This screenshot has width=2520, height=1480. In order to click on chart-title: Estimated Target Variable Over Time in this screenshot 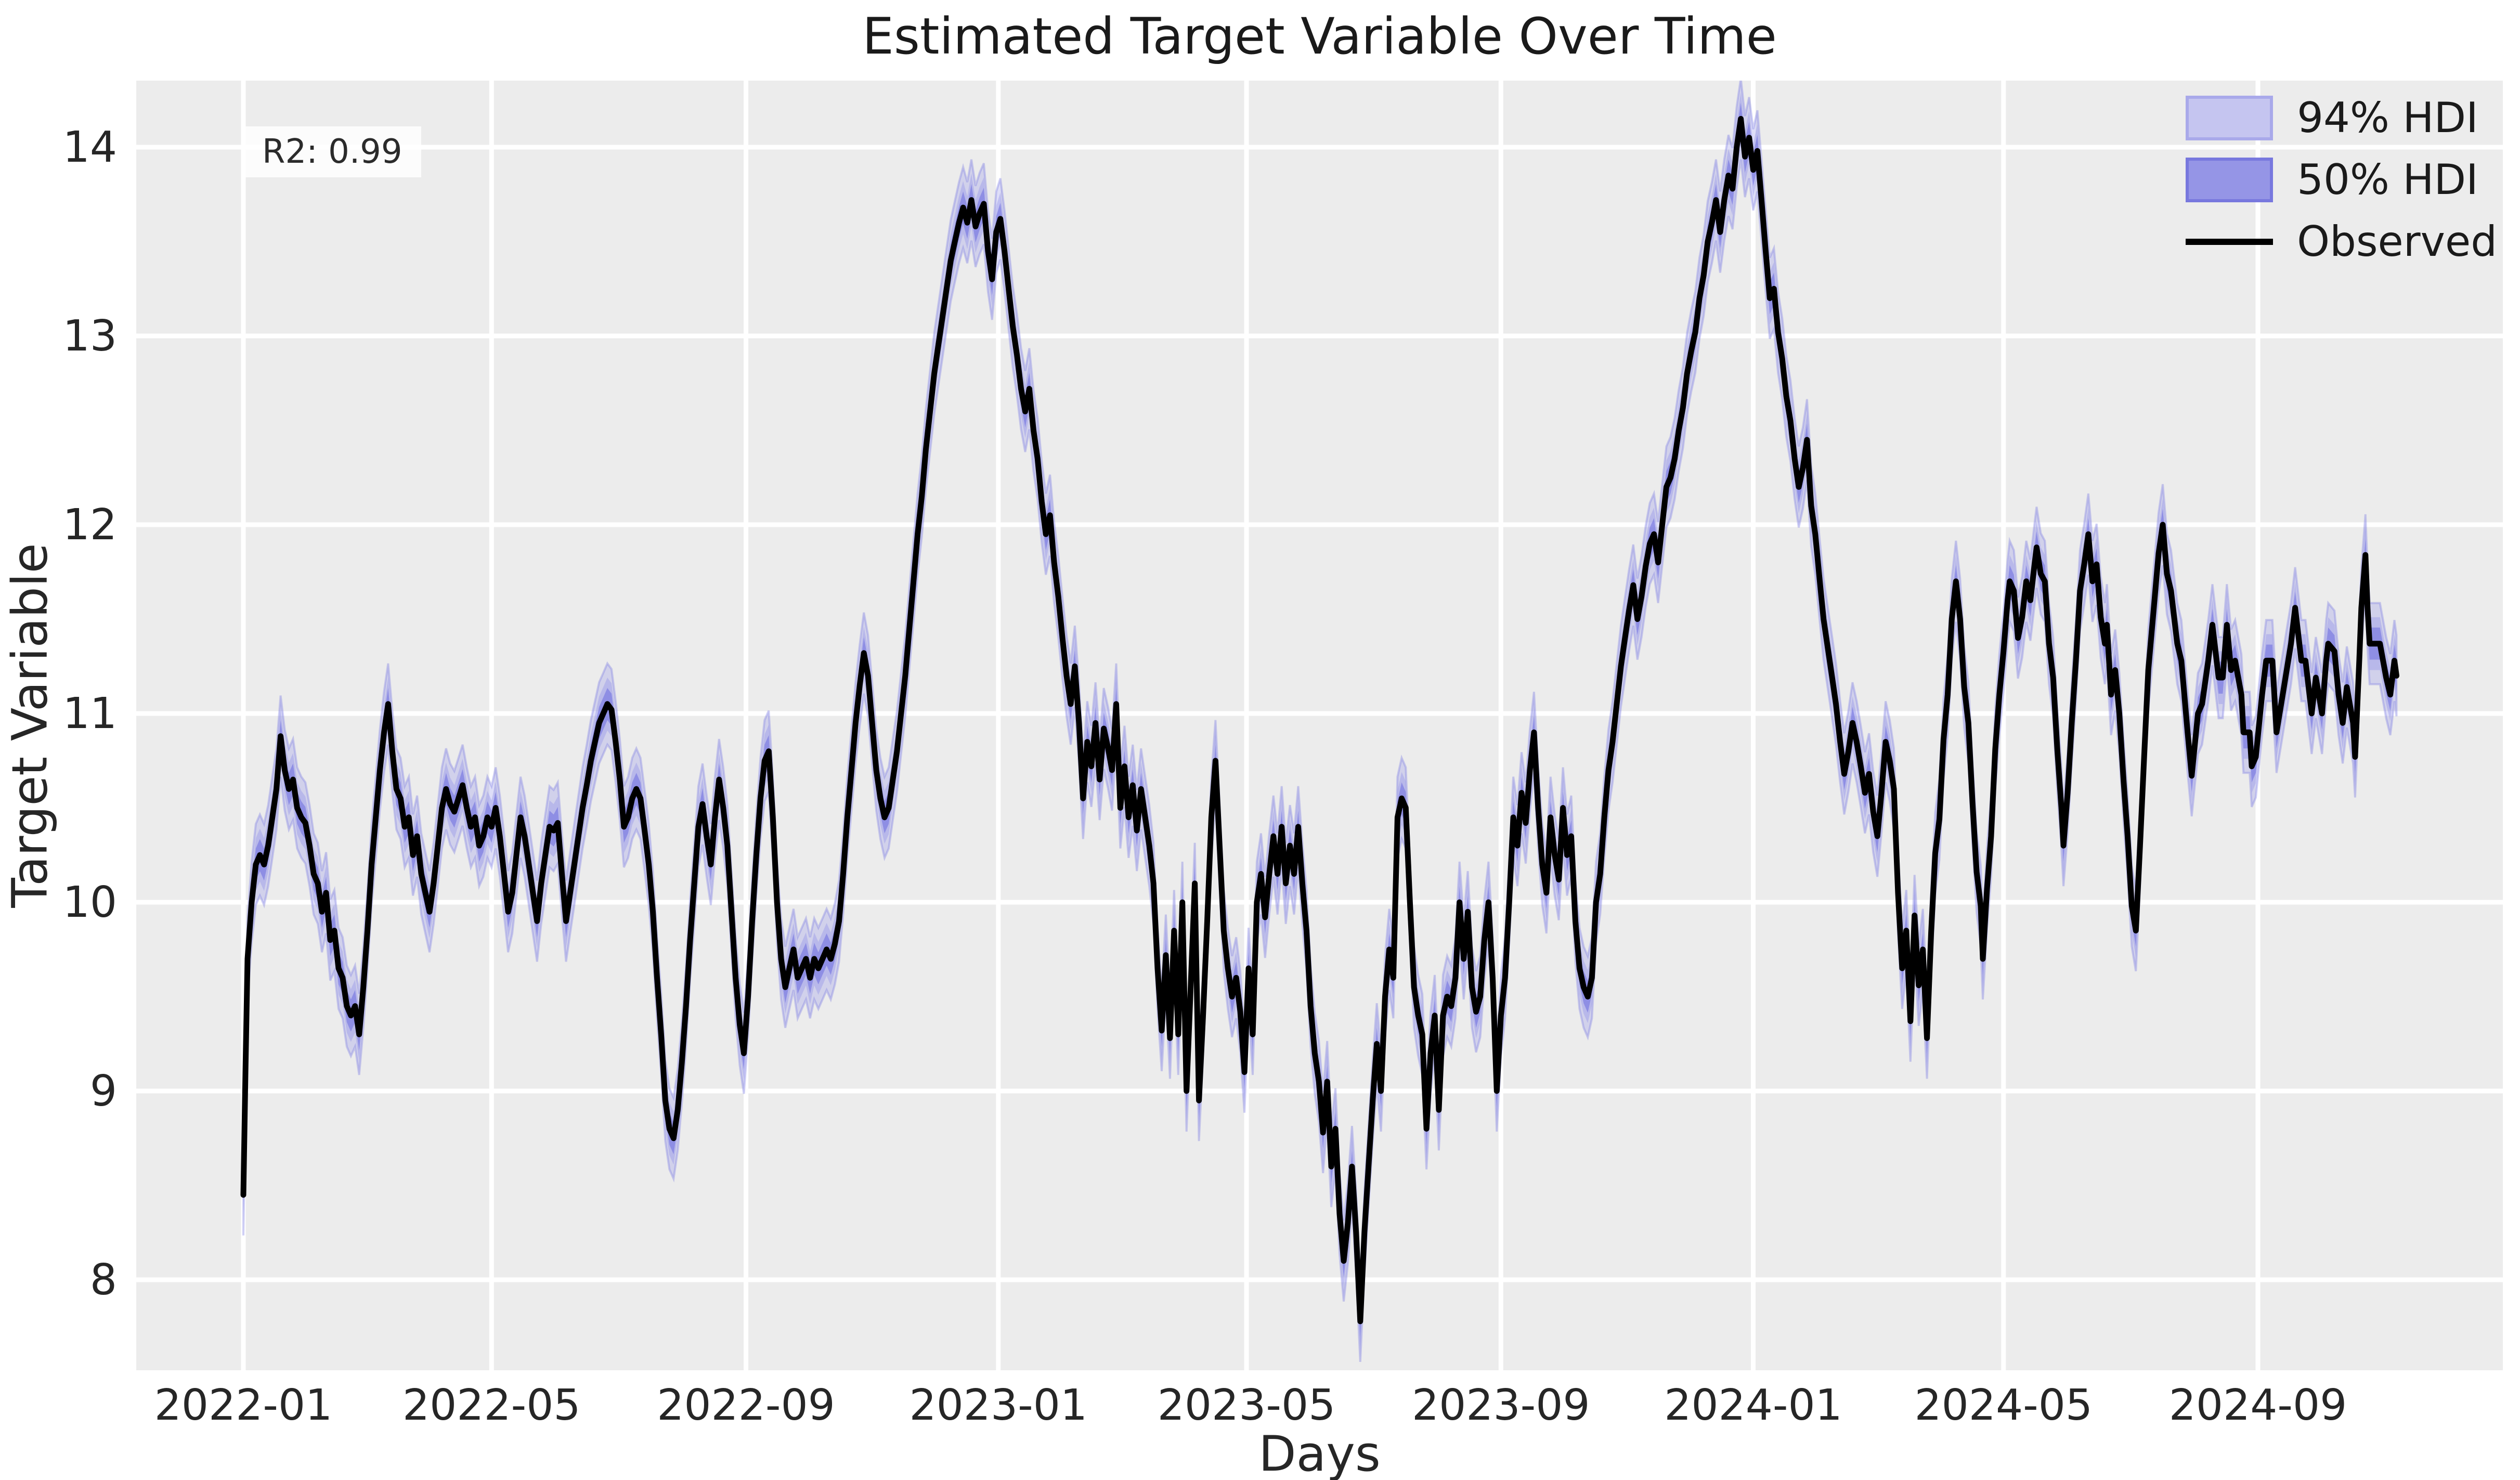, I will do `click(1319, 36)`.